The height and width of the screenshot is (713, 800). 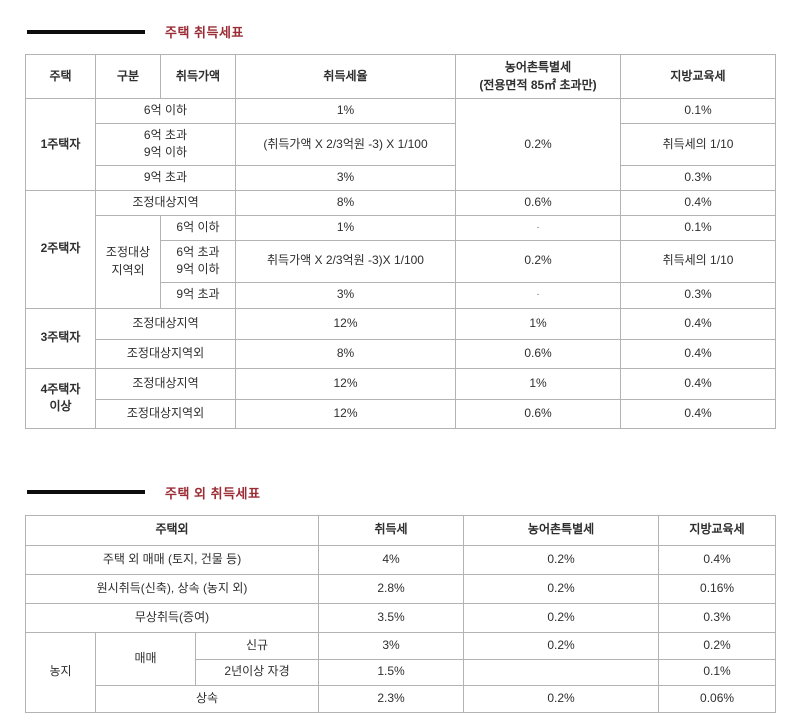 I want to click on table-row: 9억 초과 3% · 0.3%, so click(x=401, y=295).